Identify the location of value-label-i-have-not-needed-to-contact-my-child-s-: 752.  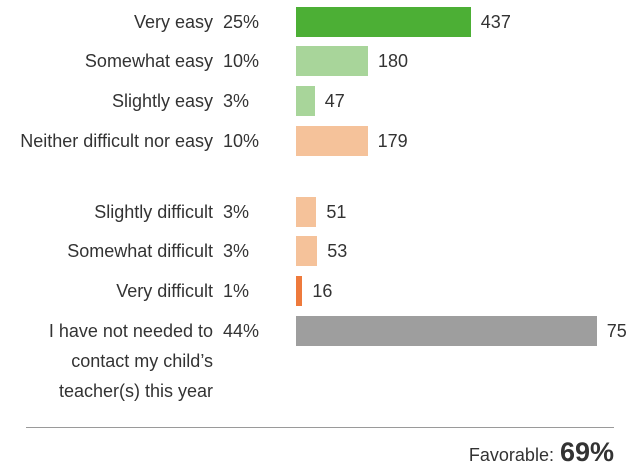
(616, 331).